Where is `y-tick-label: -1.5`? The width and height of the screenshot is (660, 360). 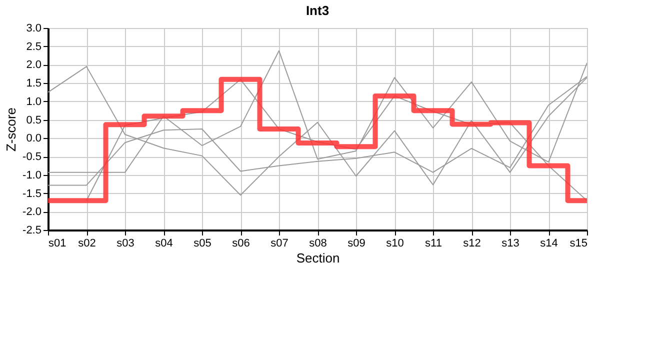 y-tick-label: -1.5 is located at coordinates (32, 194).